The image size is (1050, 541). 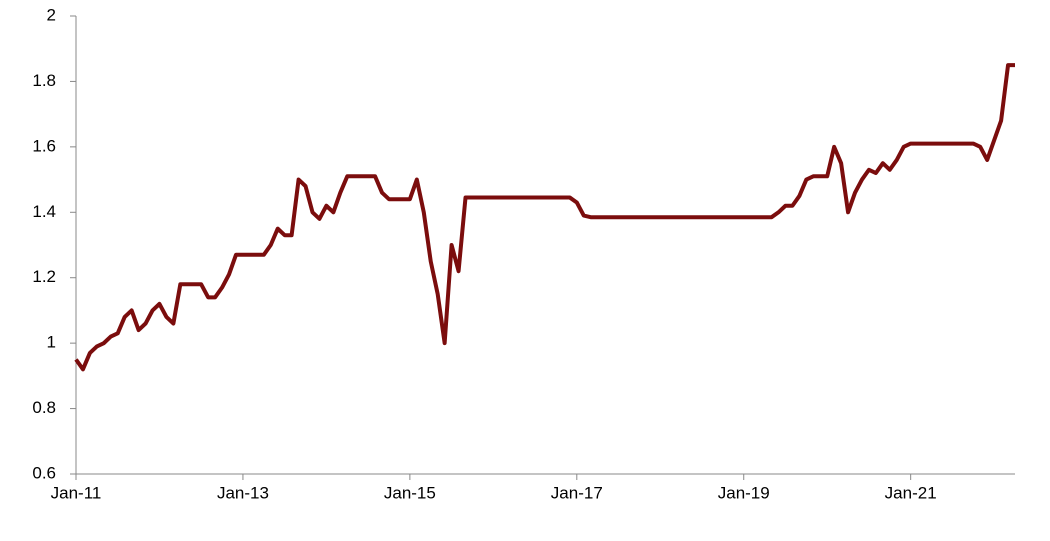 What do you see at coordinates (76, 492) in the screenshot?
I see `x-tick-label: Jan-11` at bounding box center [76, 492].